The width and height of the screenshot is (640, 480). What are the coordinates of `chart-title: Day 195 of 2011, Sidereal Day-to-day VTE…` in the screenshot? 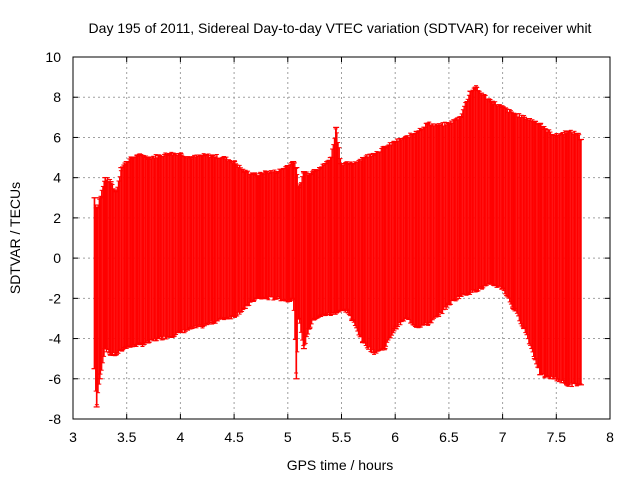 It's located at (340, 28).